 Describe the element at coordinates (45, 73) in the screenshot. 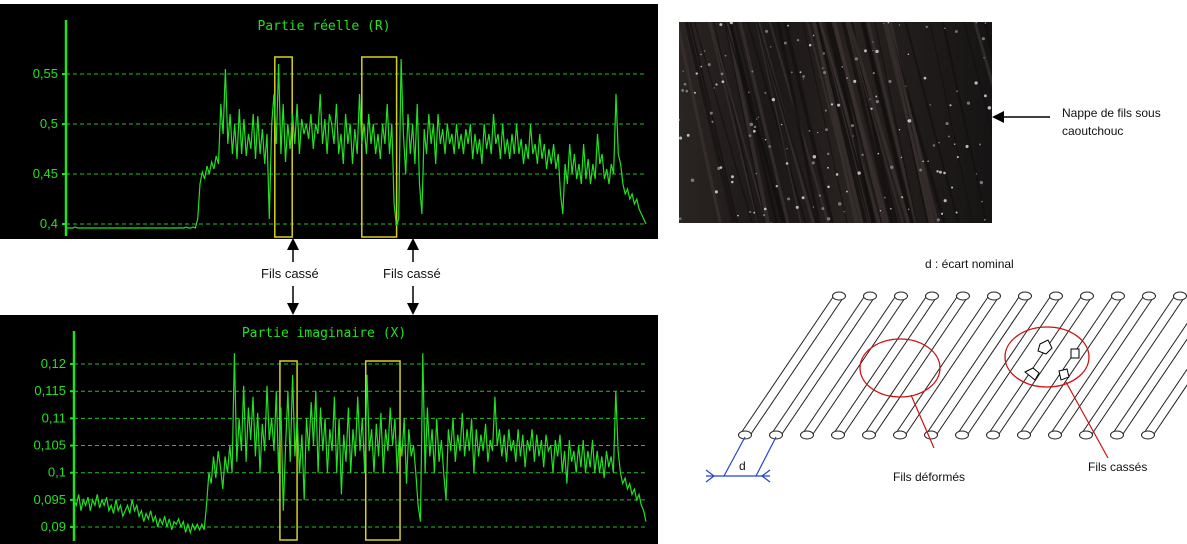

I see `y-tick-label: 0,55` at that location.